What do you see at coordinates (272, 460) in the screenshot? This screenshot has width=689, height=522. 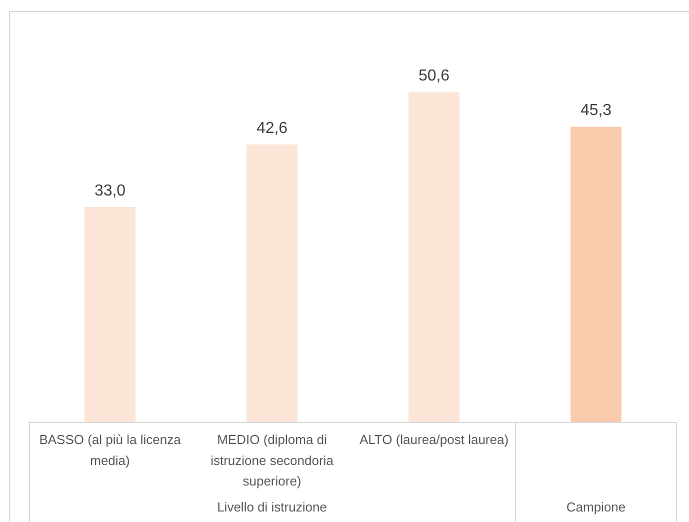 I see `x-tick-label: MEDIO (diploma di istruzione secondoria superiore)` at bounding box center [272, 460].